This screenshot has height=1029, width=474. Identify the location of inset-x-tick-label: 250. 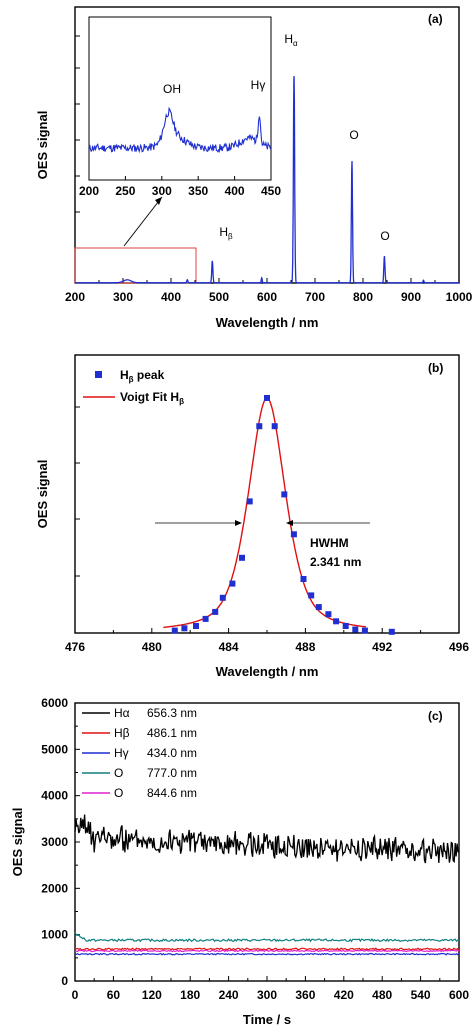
(125, 191).